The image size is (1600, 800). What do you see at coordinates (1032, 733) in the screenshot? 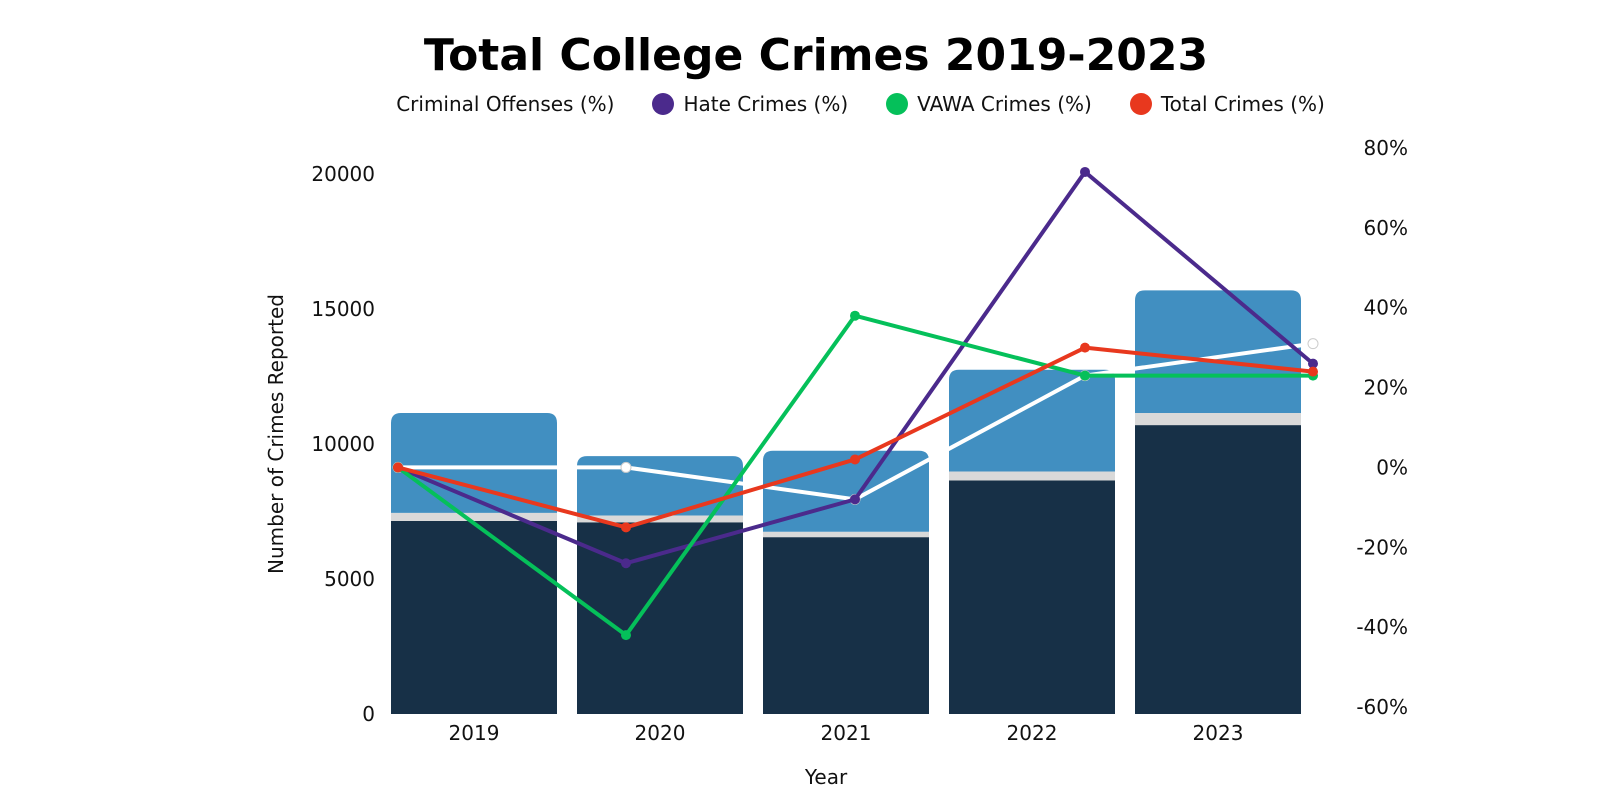
I see `x-tick-label-2022: 2022` at bounding box center [1032, 733].